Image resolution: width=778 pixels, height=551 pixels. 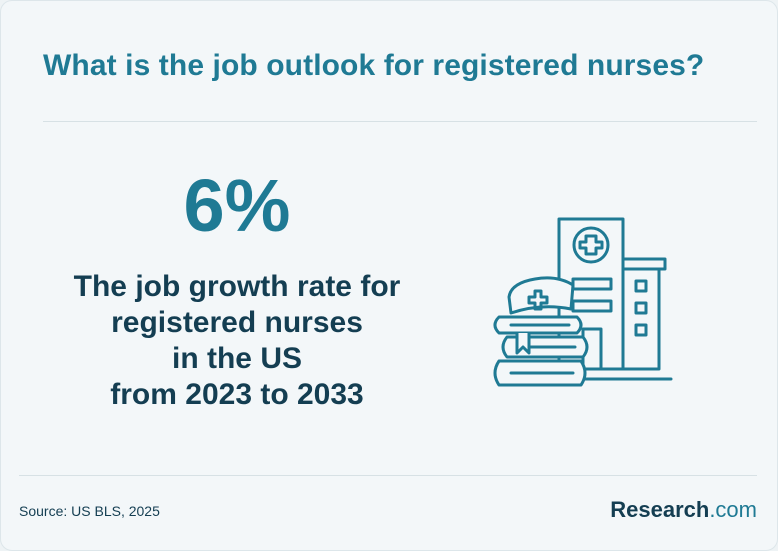 What do you see at coordinates (237, 205) in the screenshot?
I see `stat-value: 6%` at bounding box center [237, 205].